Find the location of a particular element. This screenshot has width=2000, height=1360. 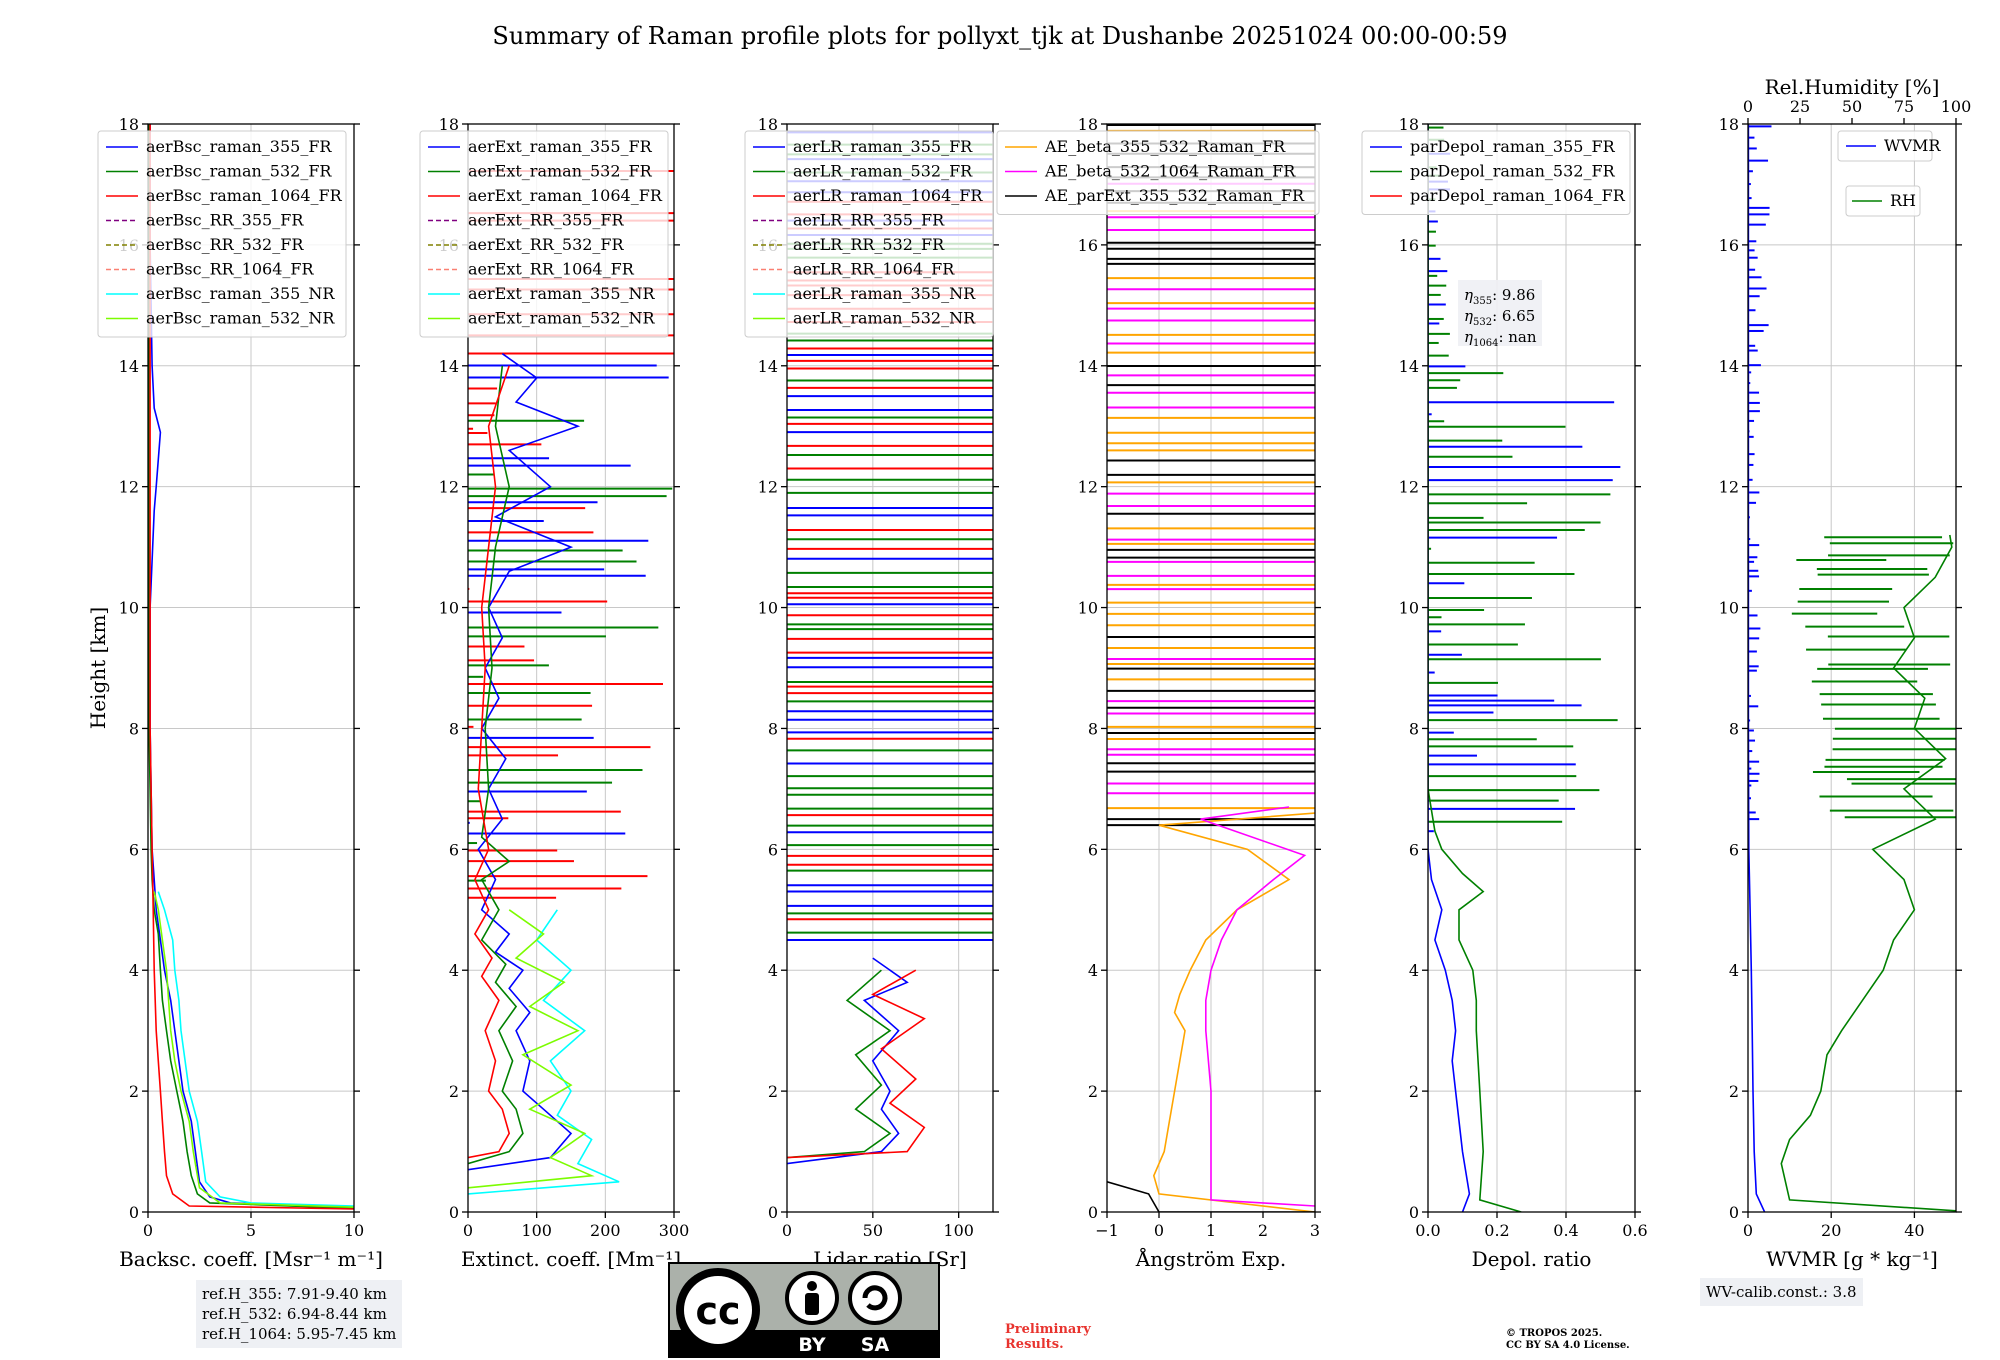

preliminary-line-2: Results. is located at coordinates (1034, 1344).